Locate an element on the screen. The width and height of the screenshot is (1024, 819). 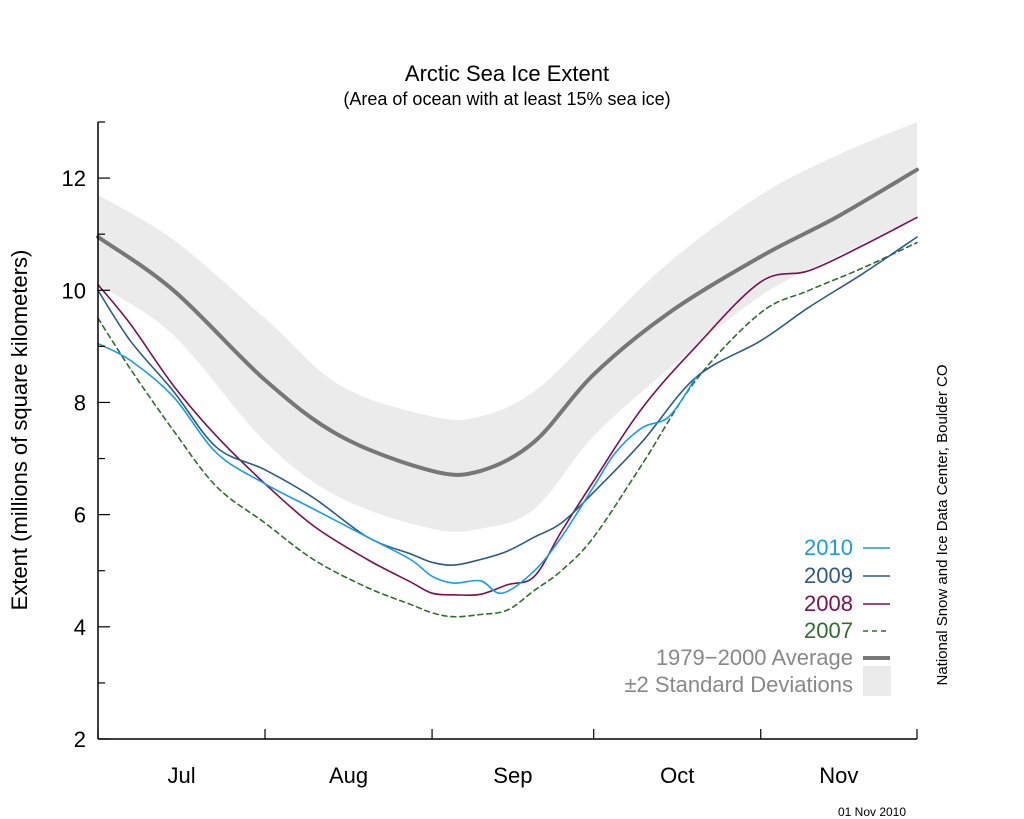
y-axis-label: Extent (millions of square kilometers) is located at coordinates (19, 430).